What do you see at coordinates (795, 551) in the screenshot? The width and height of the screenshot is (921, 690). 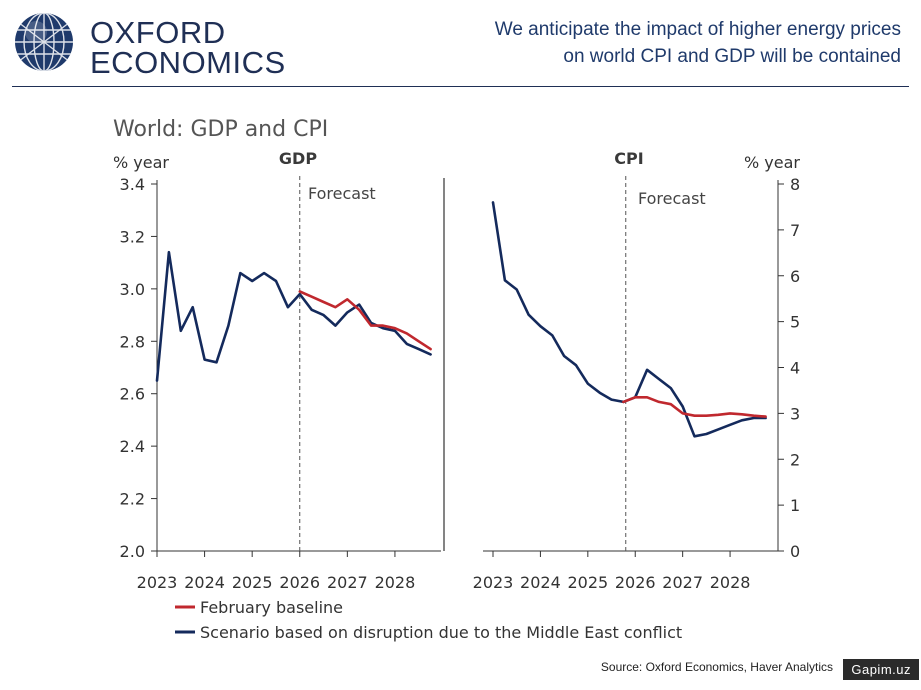 I see `cpi-y-tick-label: 0` at bounding box center [795, 551].